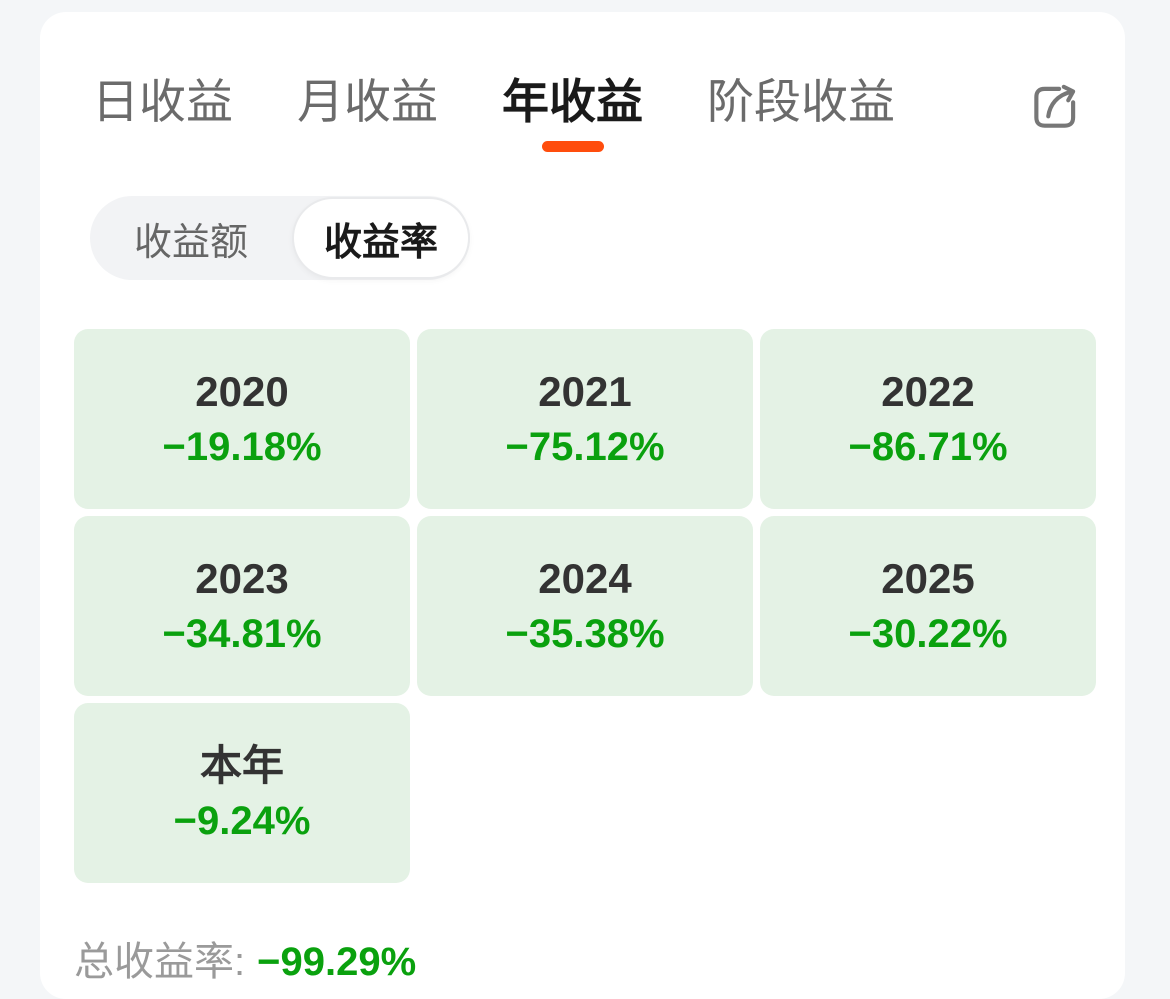 Image resolution: width=1170 pixels, height=999 pixels. What do you see at coordinates (493, 114) in the screenshot?
I see `tab-list: 日收益 月收益 年收益 阶段收益` at bounding box center [493, 114].